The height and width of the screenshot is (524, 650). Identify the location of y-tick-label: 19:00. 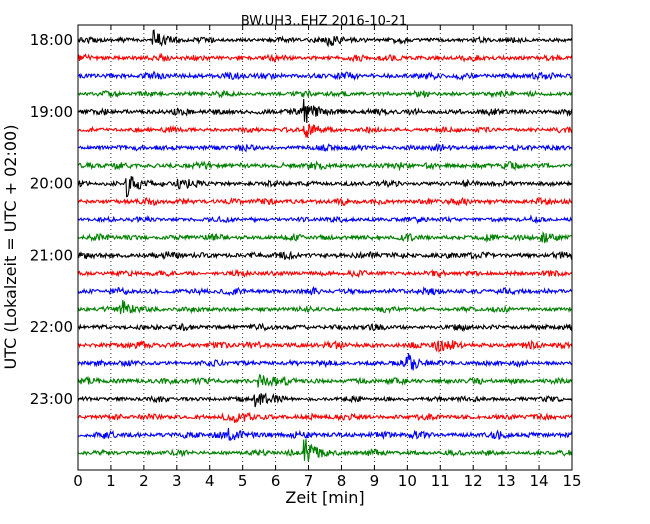
(51, 112).